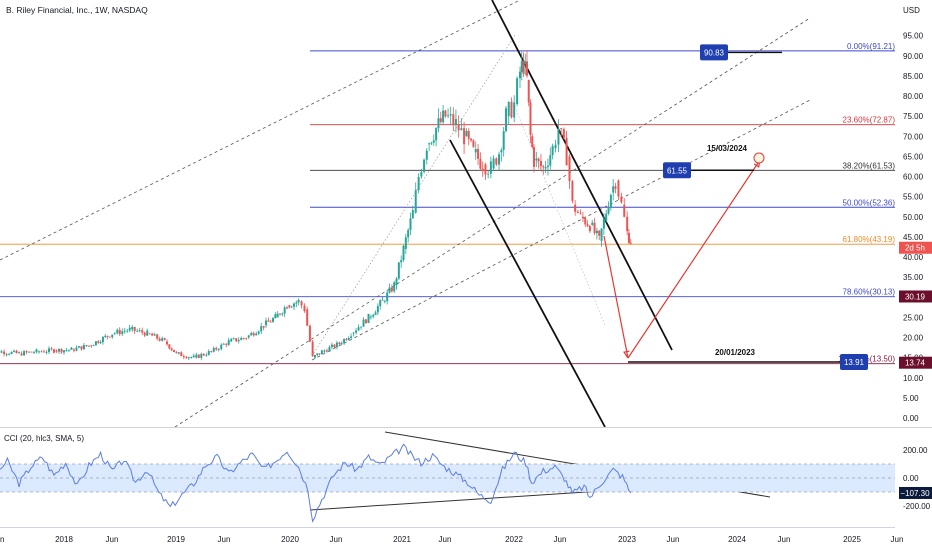 Image resolution: width=932 pixels, height=550 pixels. Describe the element at coordinates (852, 539) in the screenshot. I see `time-tick-label: 2025` at that location.